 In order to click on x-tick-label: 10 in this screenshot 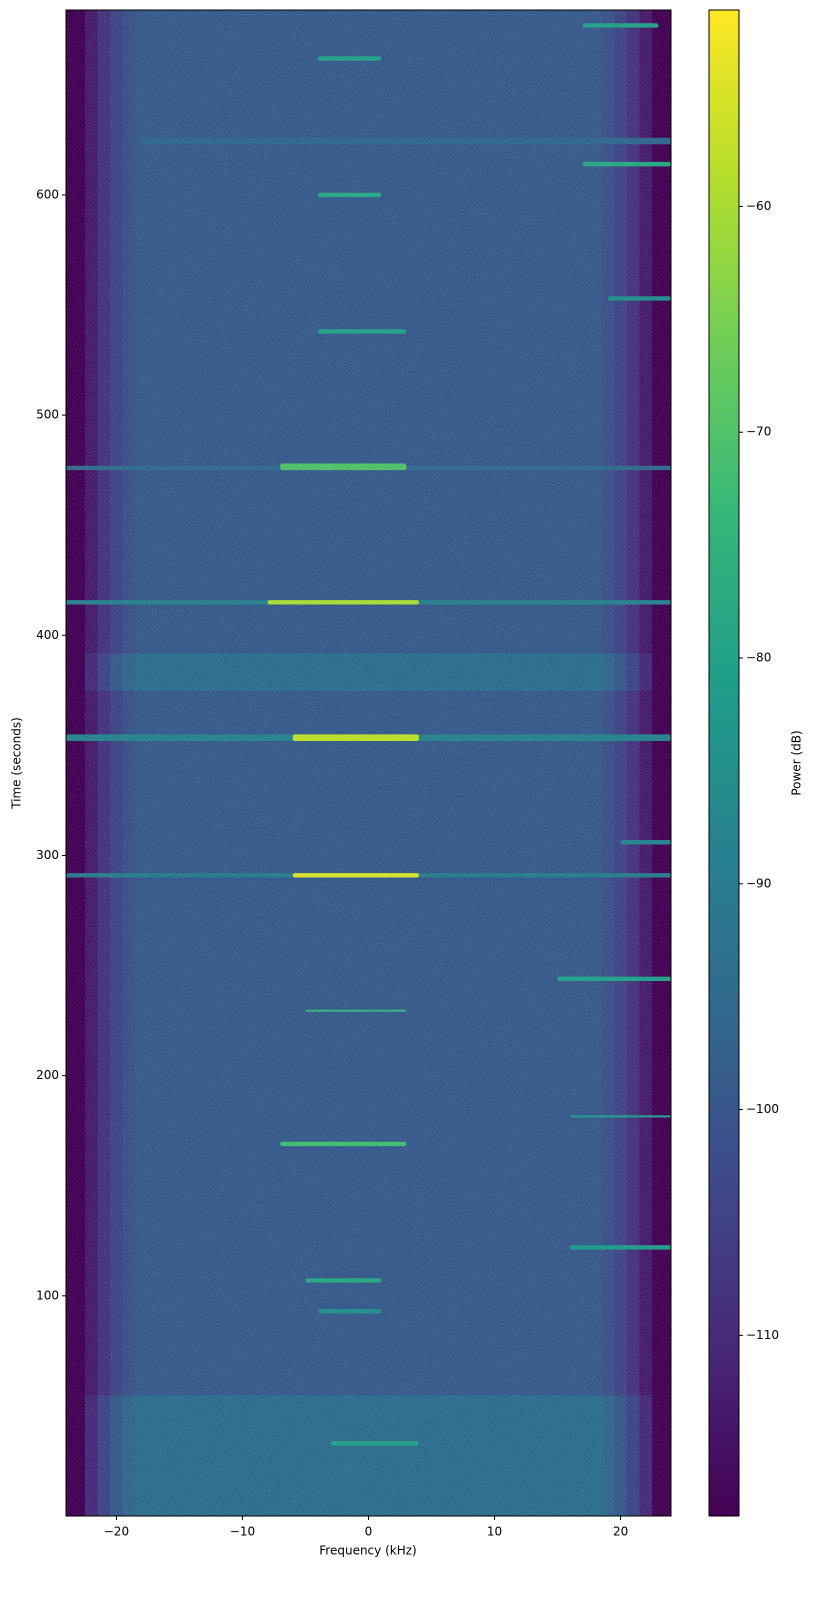, I will do `click(494, 1532)`.